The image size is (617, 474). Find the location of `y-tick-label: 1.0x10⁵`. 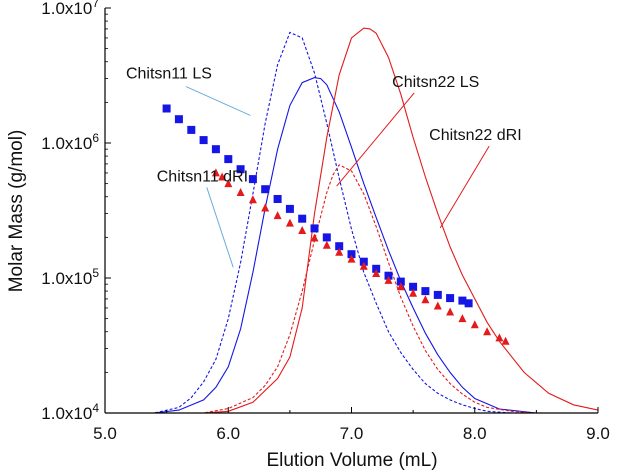

y-tick-label: 1.0x10⁵ is located at coordinates (70, 277).